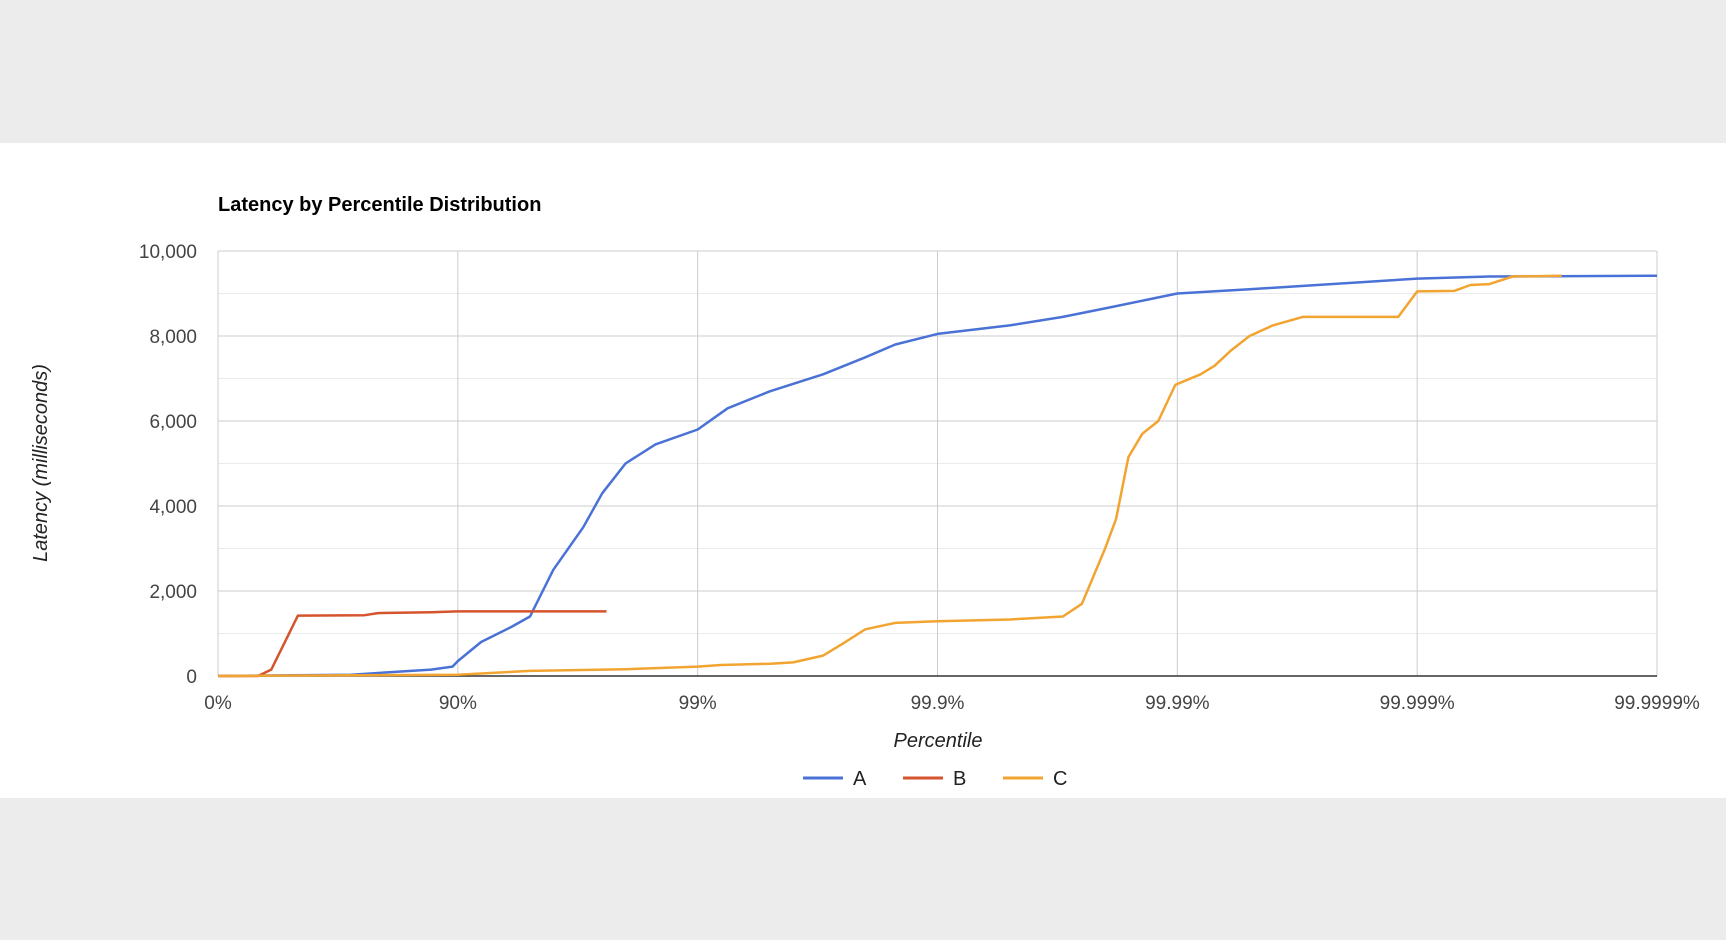 This screenshot has height=940, width=1726. What do you see at coordinates (379, 205) in the screenshot?
I see `chart-title: Latency by Percentile Distribution` at bounding box center [379, 205].